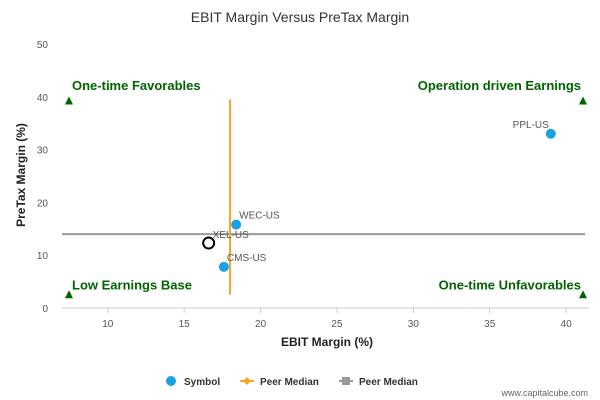  What do you see at coordinates (69, 100) in the screenshot?
I see `quadrant-marker-top-left` at bounding box center [69, 100].